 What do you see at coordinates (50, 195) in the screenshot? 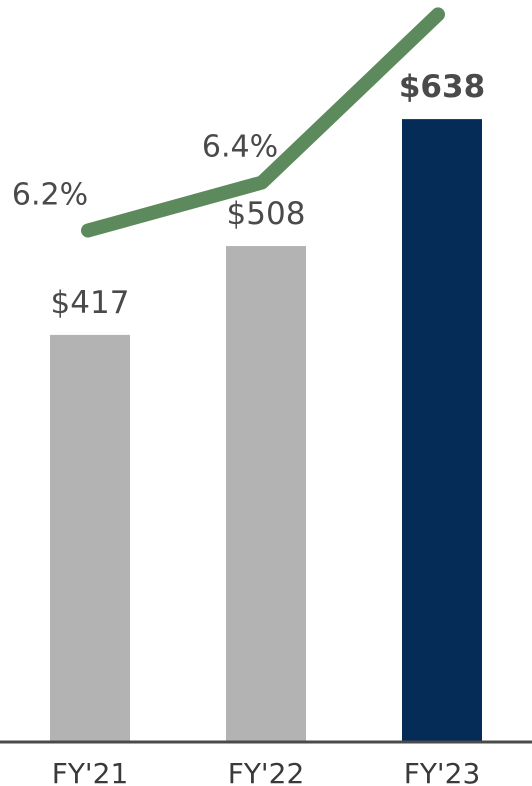
I see `line-value-label-1: 6.2%` at bounding box center [50, 195].